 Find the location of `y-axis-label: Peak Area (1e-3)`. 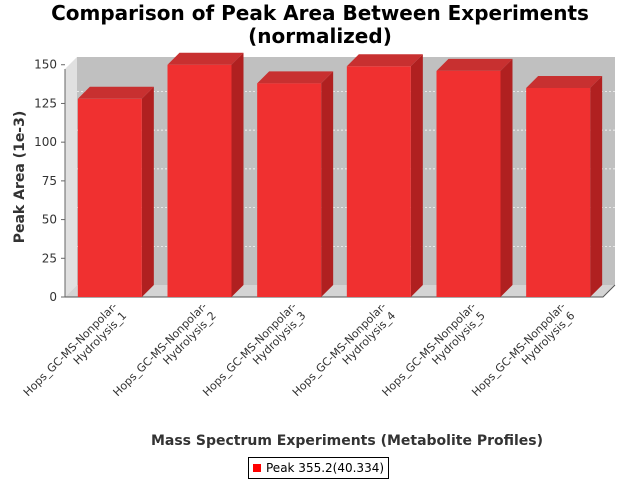

y-axis-label: Peak Area (1e-3) is located at coordinates (20, 177).